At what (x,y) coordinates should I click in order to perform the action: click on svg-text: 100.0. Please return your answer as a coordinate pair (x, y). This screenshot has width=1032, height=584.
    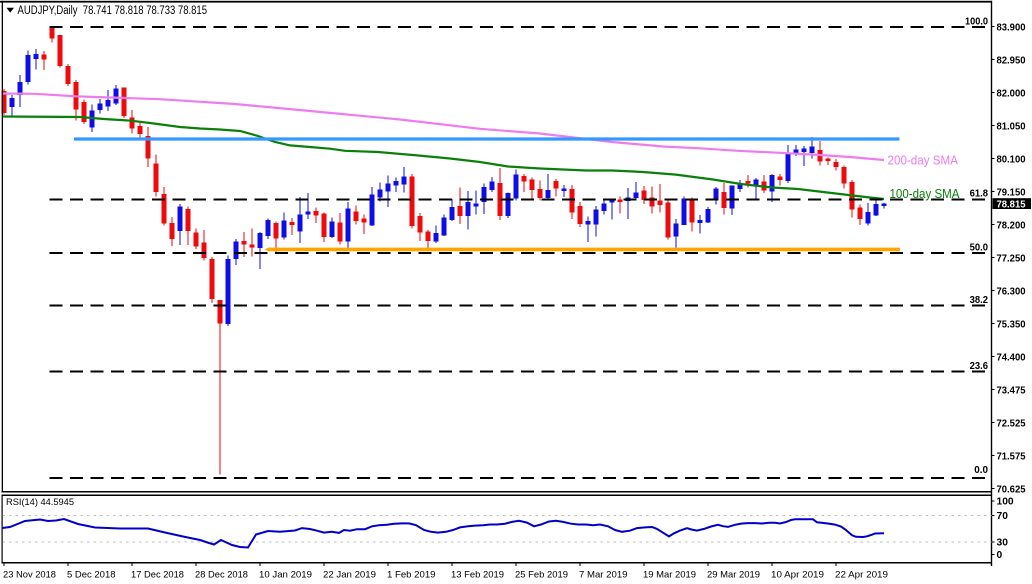
    Looking at the image, I should click on (976, 21).